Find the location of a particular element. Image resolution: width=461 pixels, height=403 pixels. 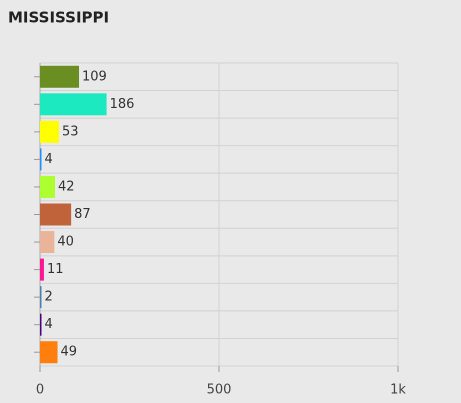

value-label: 49 is located at coordinates (69, 352).